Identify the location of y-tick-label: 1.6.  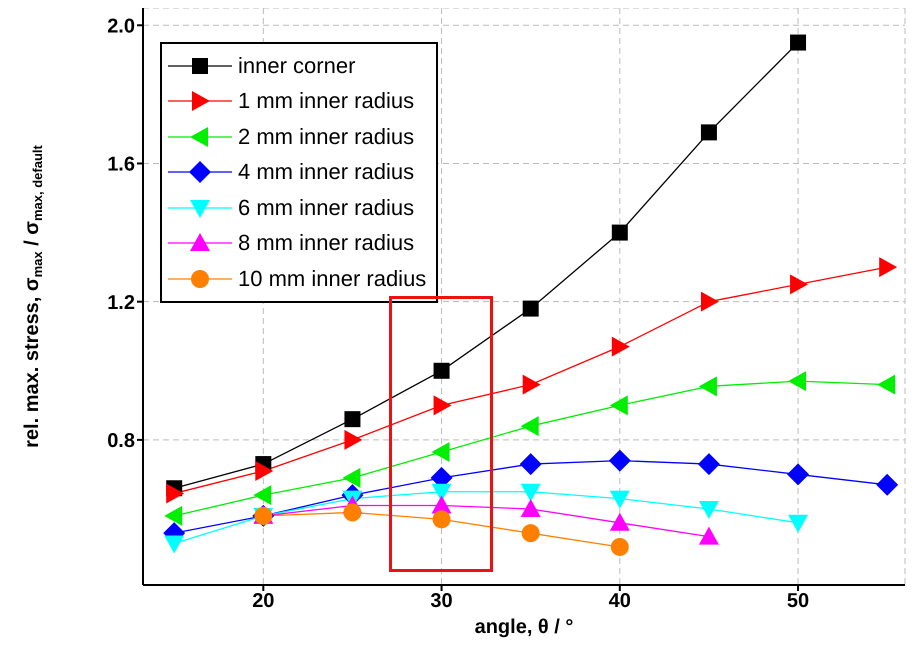
(121, 165).